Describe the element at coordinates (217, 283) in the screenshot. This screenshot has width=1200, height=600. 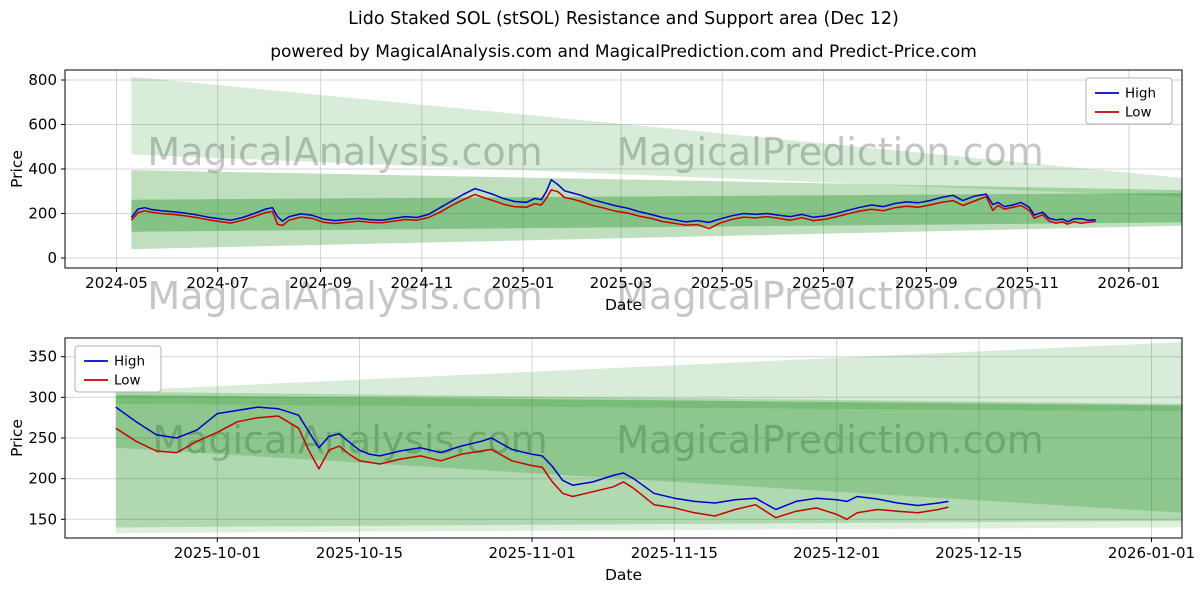
I see `svg-text: 2024-07` at that location.